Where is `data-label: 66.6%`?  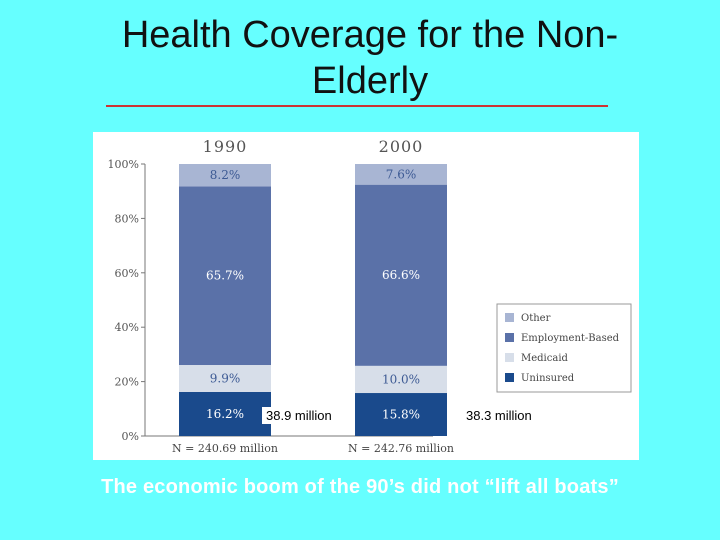
data-label: 66.6% is located at coordinates (401, 275).